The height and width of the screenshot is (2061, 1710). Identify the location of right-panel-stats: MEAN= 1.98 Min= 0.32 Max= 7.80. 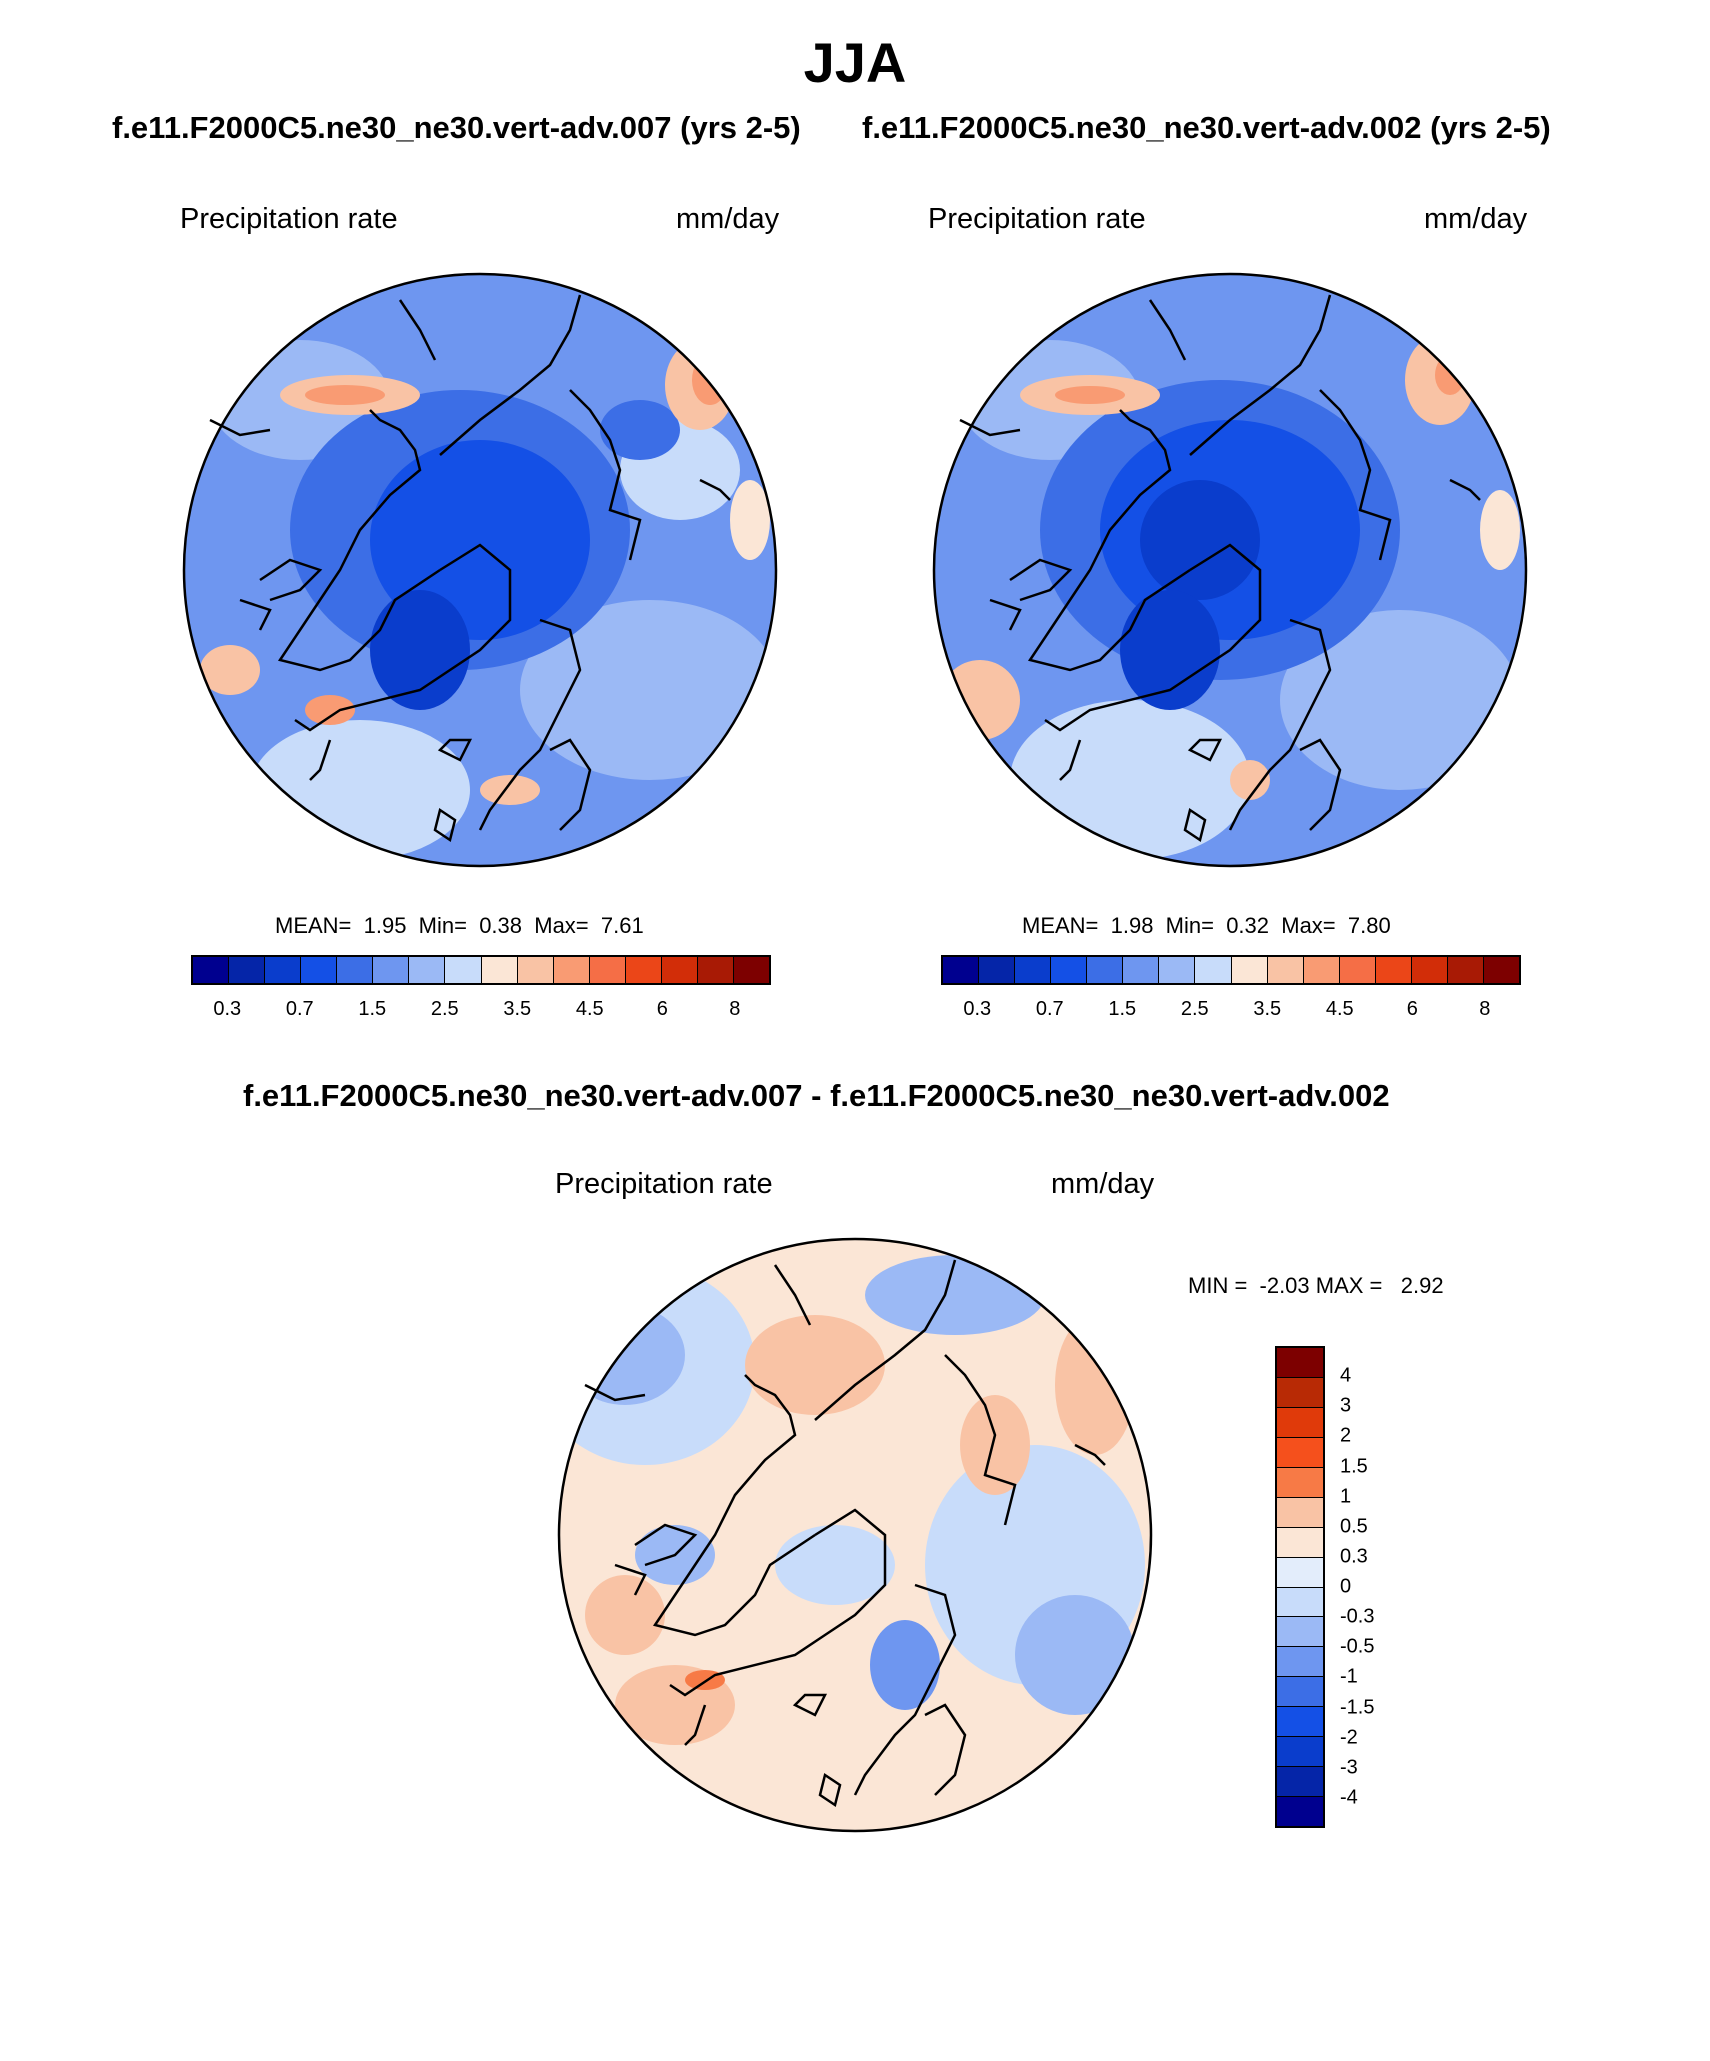
(1206, 925).